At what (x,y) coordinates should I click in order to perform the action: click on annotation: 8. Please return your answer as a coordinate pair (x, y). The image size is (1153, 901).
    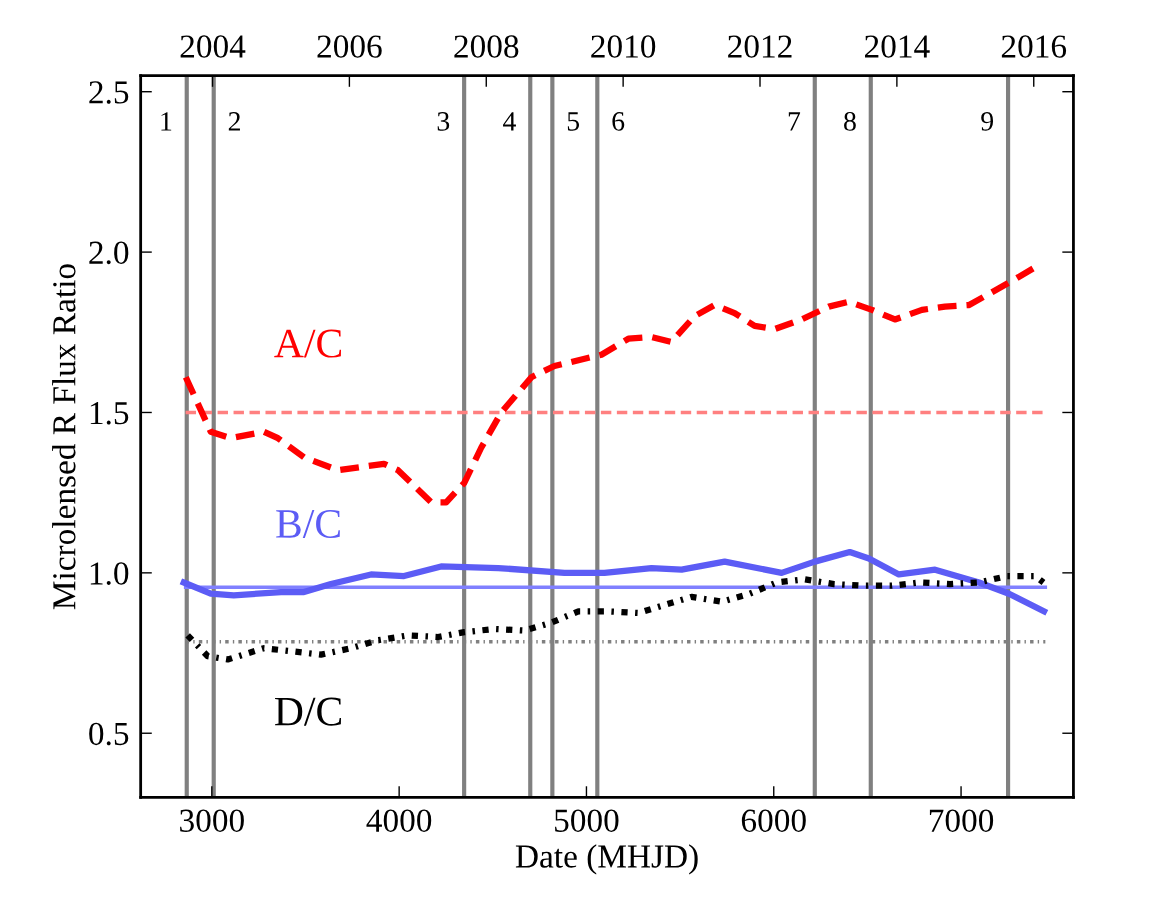
    Looking at the image, I should click on (850, 121).